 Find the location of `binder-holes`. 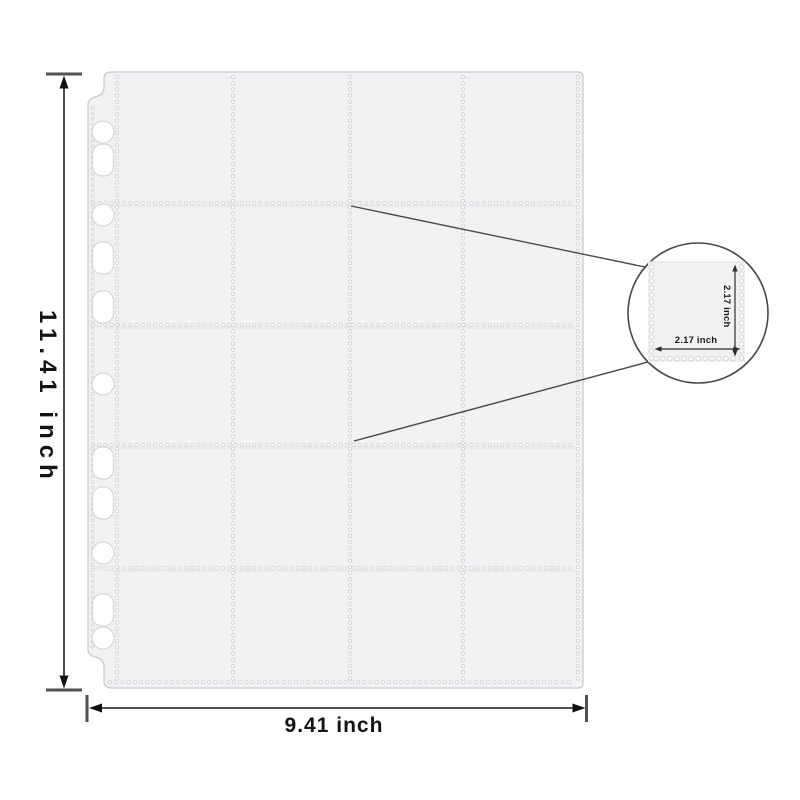

binder-holes is located at coordinates (103, 385).